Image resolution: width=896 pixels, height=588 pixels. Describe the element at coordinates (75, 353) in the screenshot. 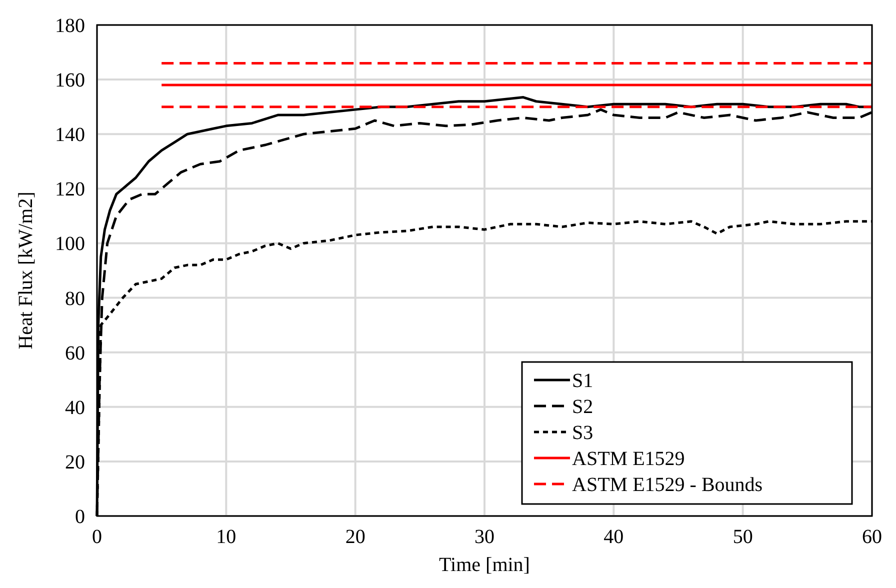

I see `y-tick-label: 60` at that location.